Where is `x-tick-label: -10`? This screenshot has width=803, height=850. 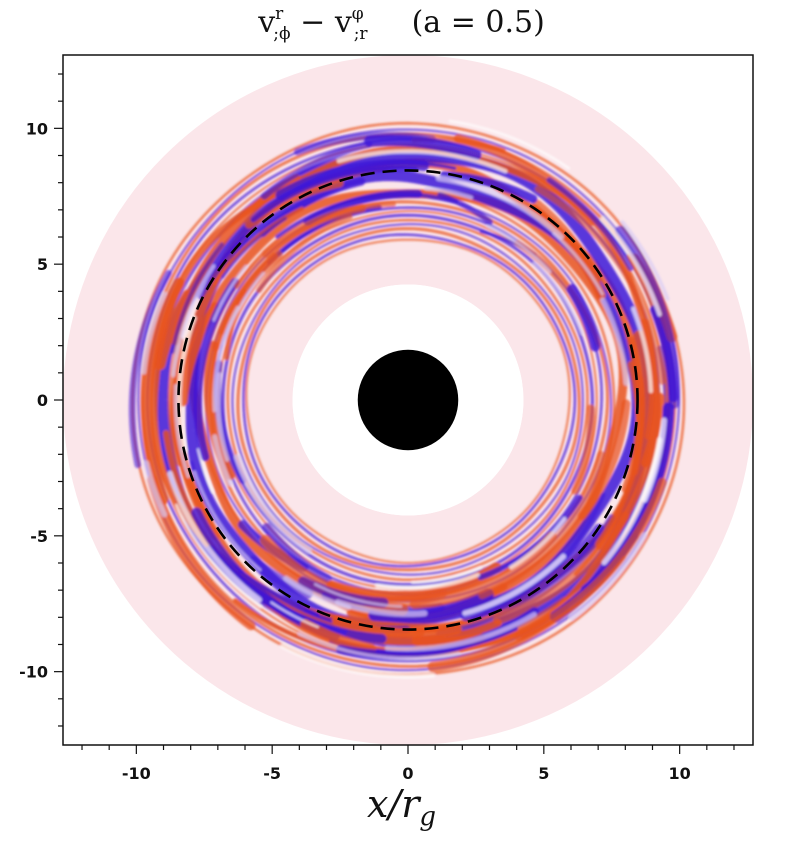 x-tick-label: -10 is located at coordinates (136, 773).